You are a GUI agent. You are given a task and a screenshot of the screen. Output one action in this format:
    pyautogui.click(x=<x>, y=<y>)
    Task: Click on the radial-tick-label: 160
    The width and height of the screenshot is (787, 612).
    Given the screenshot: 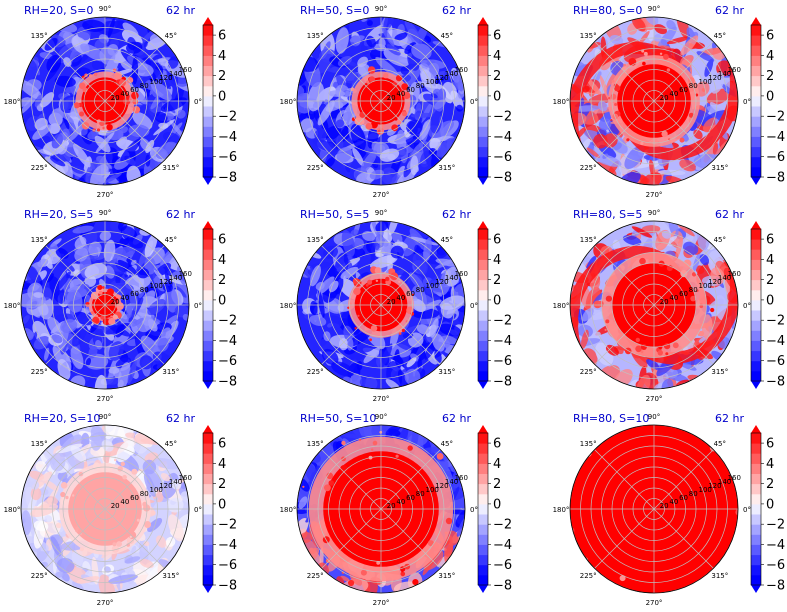 What is the action you would take?
    pyautogui.click(x=734, y=70)
    